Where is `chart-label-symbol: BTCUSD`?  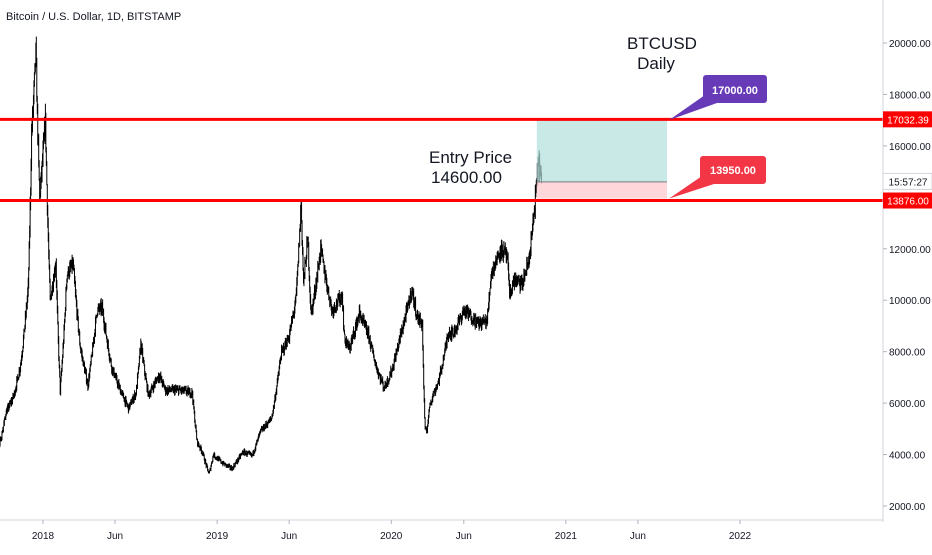
chart-label-symbol: BTCUSD is located at coordinates (662, 43).